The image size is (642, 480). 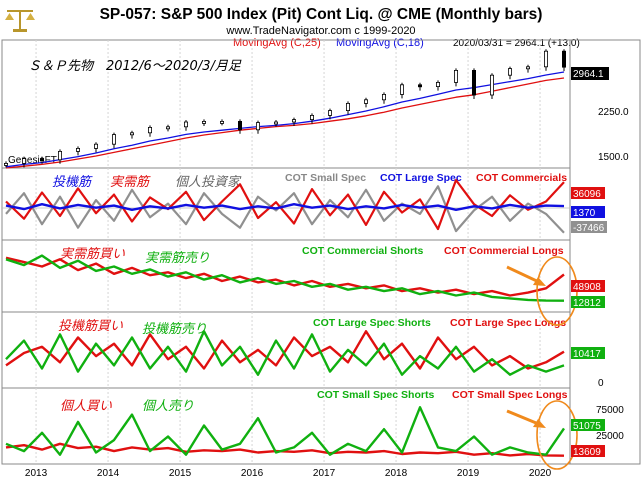 What do you see at coordinates (320, 31) in the screenshot?
I see `credit-text: www.TradeNavigator.com c 1999-2020` at bounding box center [320, 31].